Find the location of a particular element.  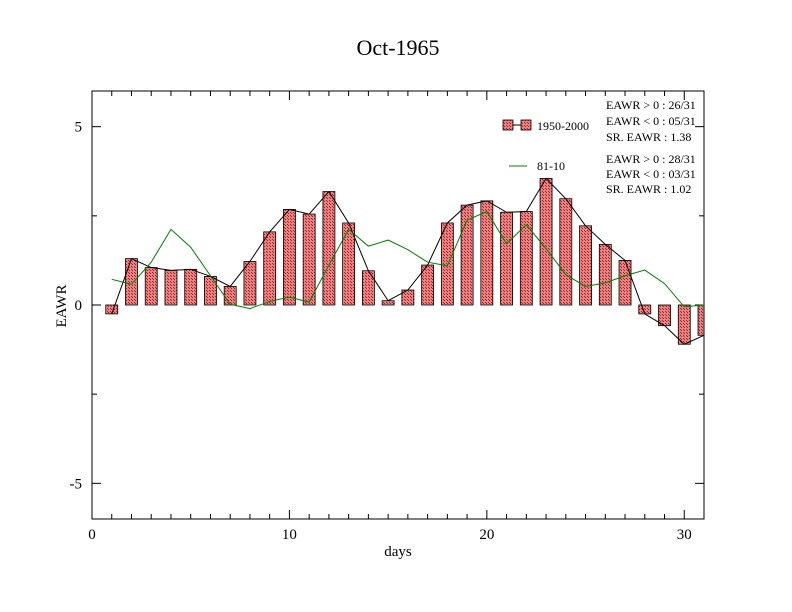

stats-1-negative: EAWR < 0 : 05/31 is located at coordinates (651, 121).